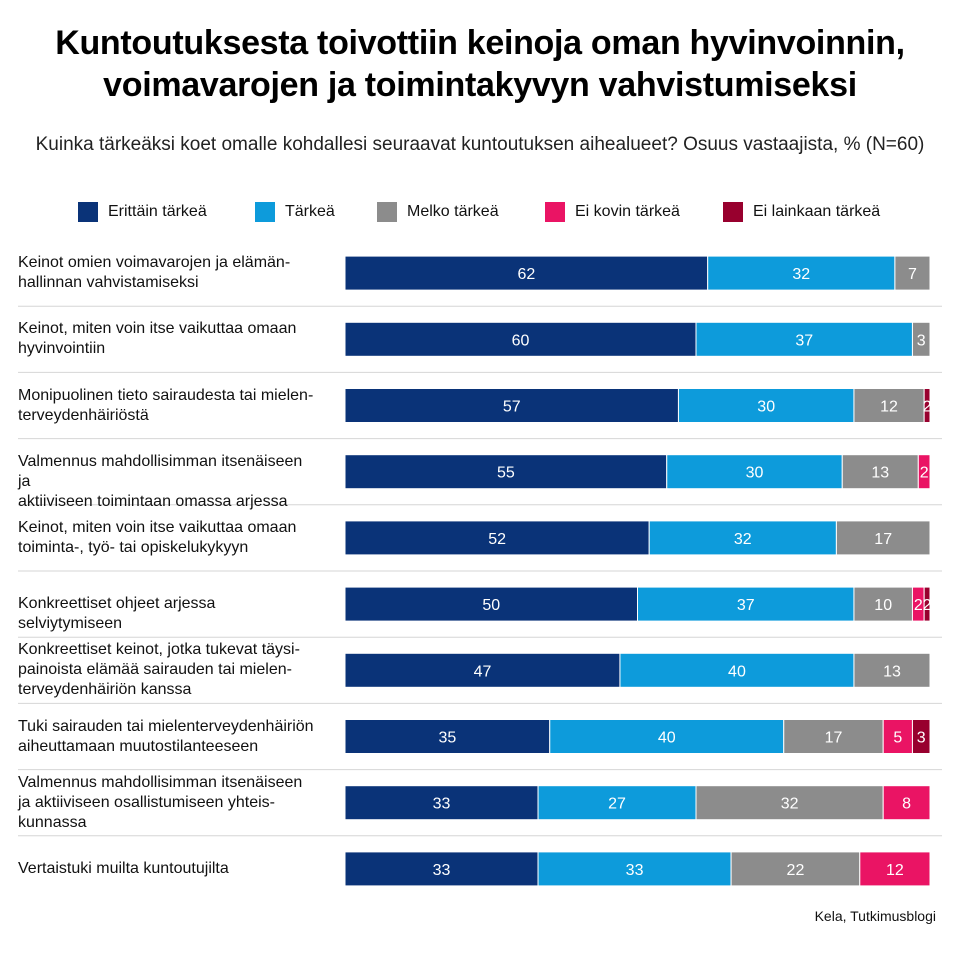 The image size is (960, 954). I want to click on data-label: 62, so click(526, 274).